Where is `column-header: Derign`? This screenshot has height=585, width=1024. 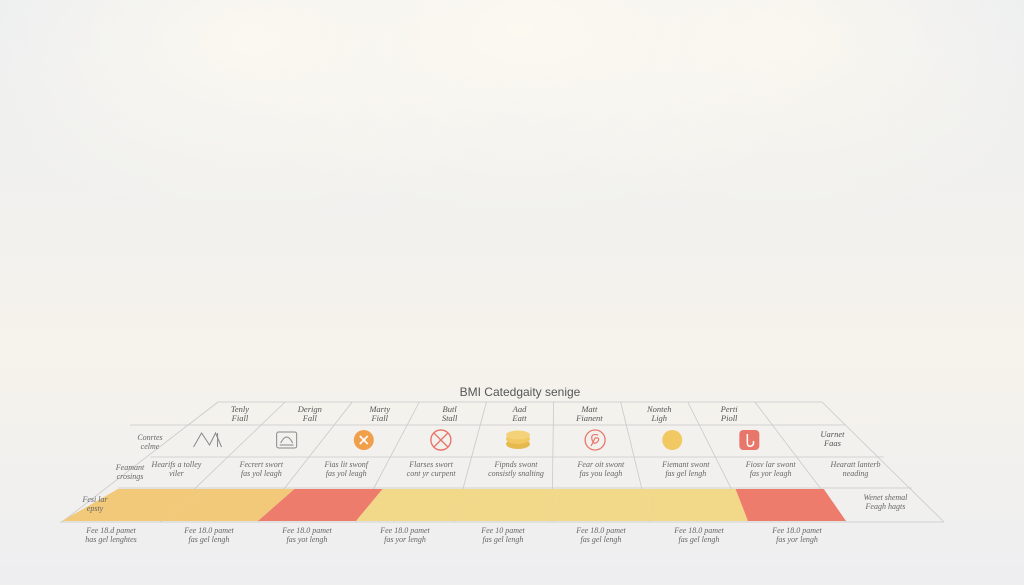
column-header: Derign is located at coordinates (309, 409).